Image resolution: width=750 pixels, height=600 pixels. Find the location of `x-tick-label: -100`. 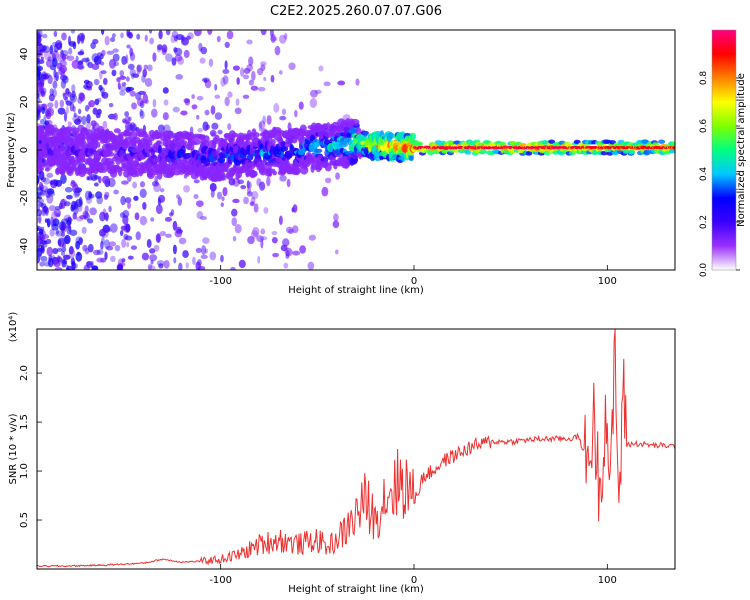

x-tick-label: -100 is located at coordinates (220, 281).